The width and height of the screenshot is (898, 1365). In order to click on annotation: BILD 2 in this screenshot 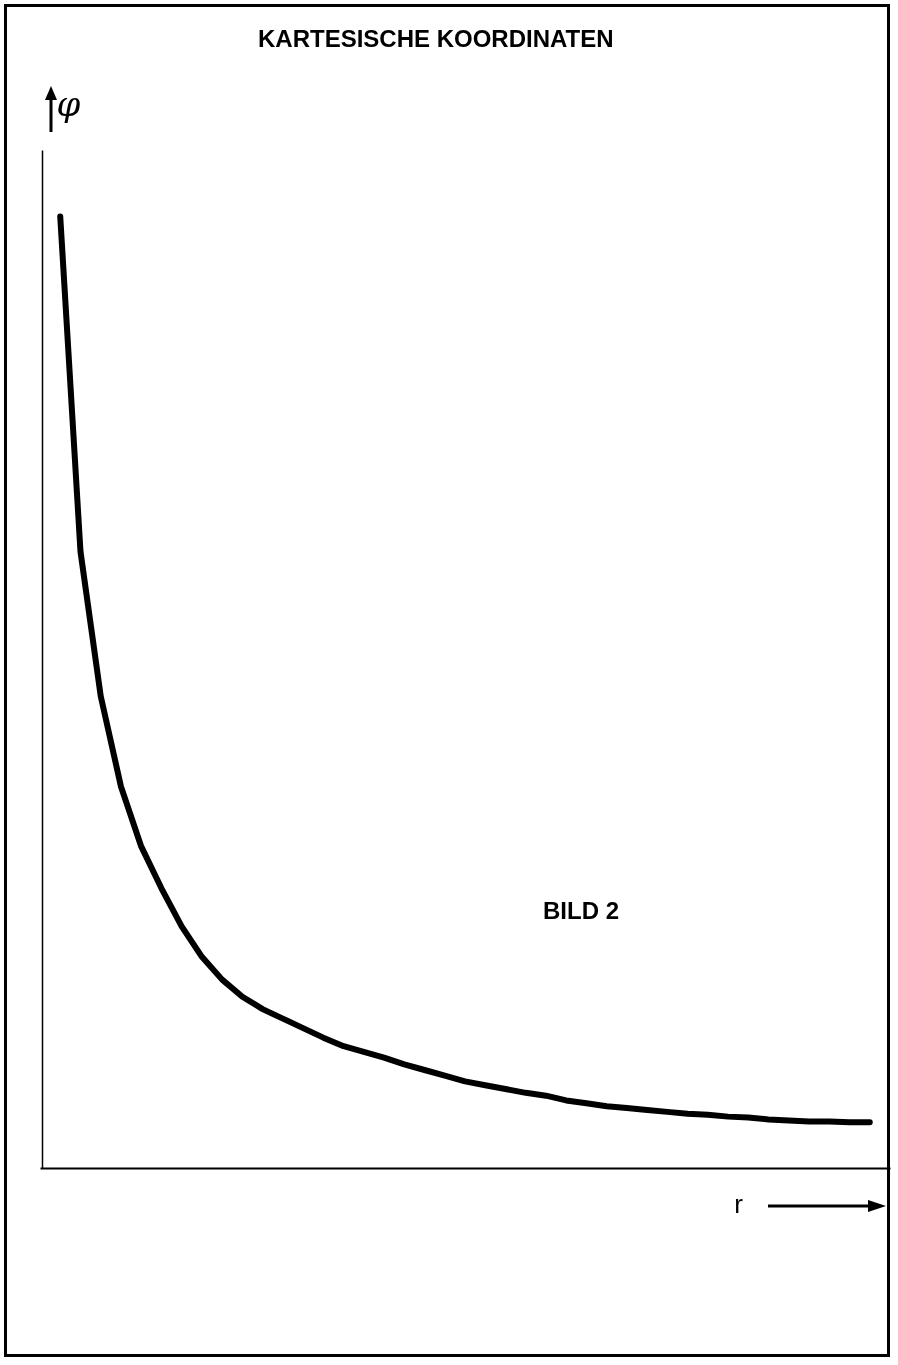, I will do `click(581, 910)`.